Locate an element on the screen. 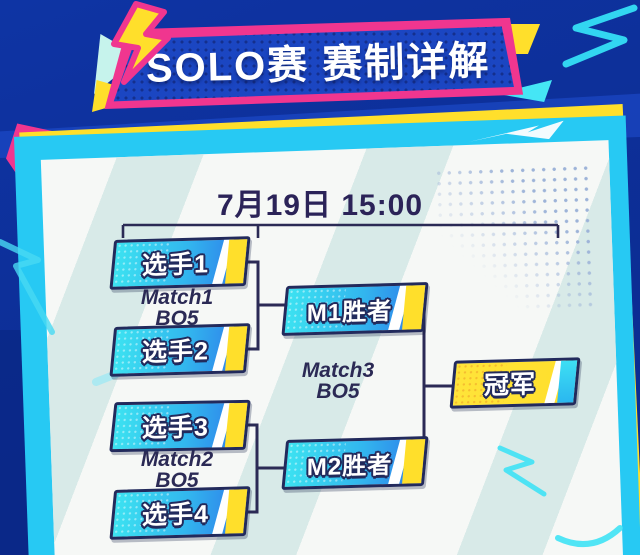  match1-name: Match1 is located at coordinates (177, 297).